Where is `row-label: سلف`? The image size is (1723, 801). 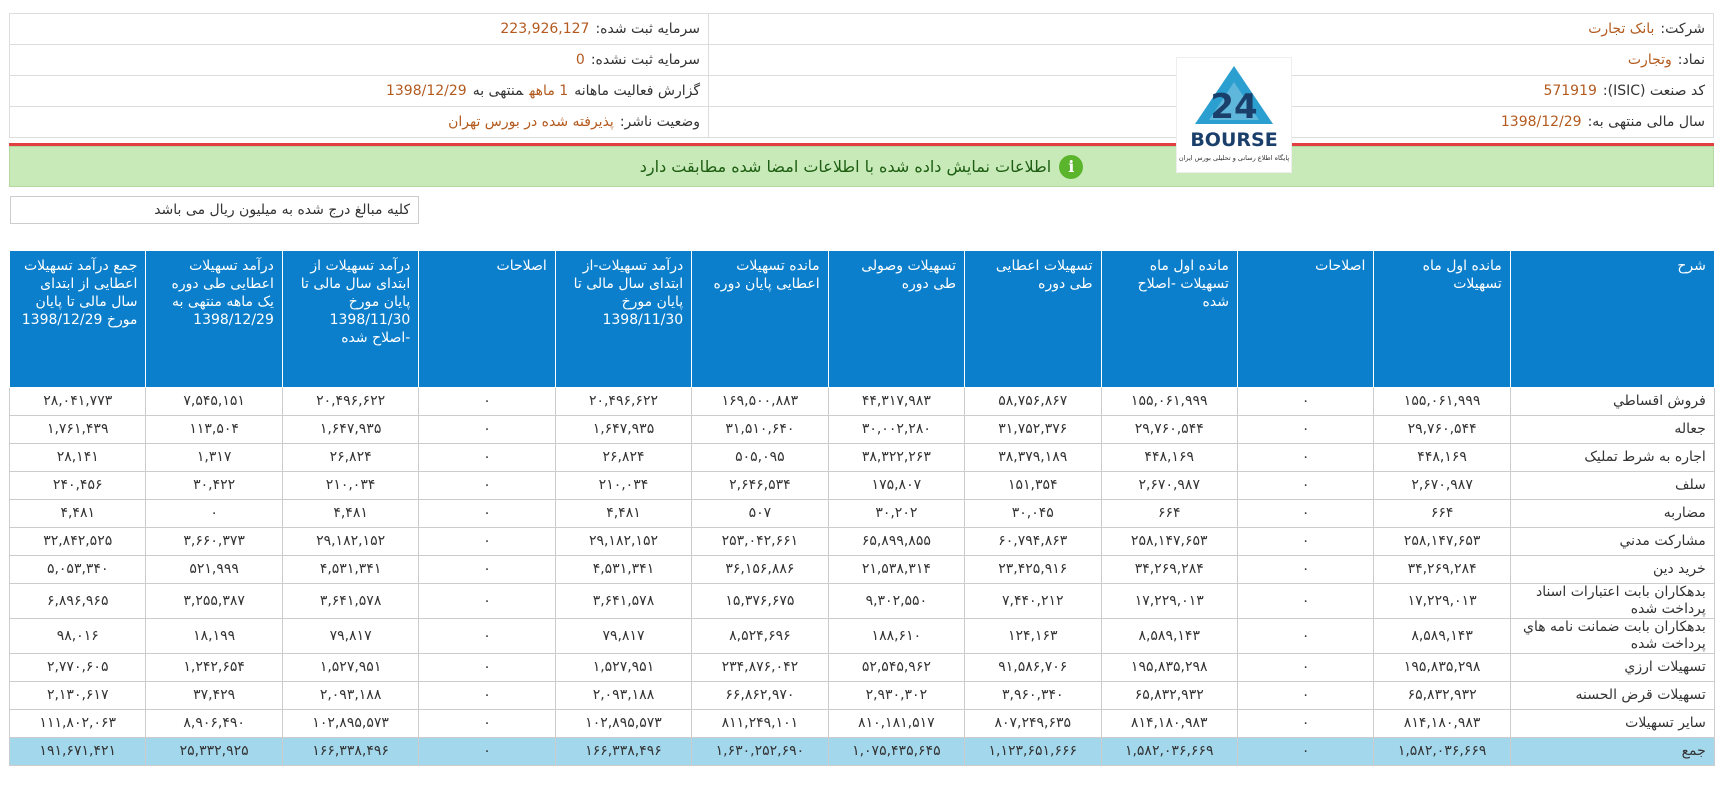 row-label: سلف is located at coordinates (1612, 485).